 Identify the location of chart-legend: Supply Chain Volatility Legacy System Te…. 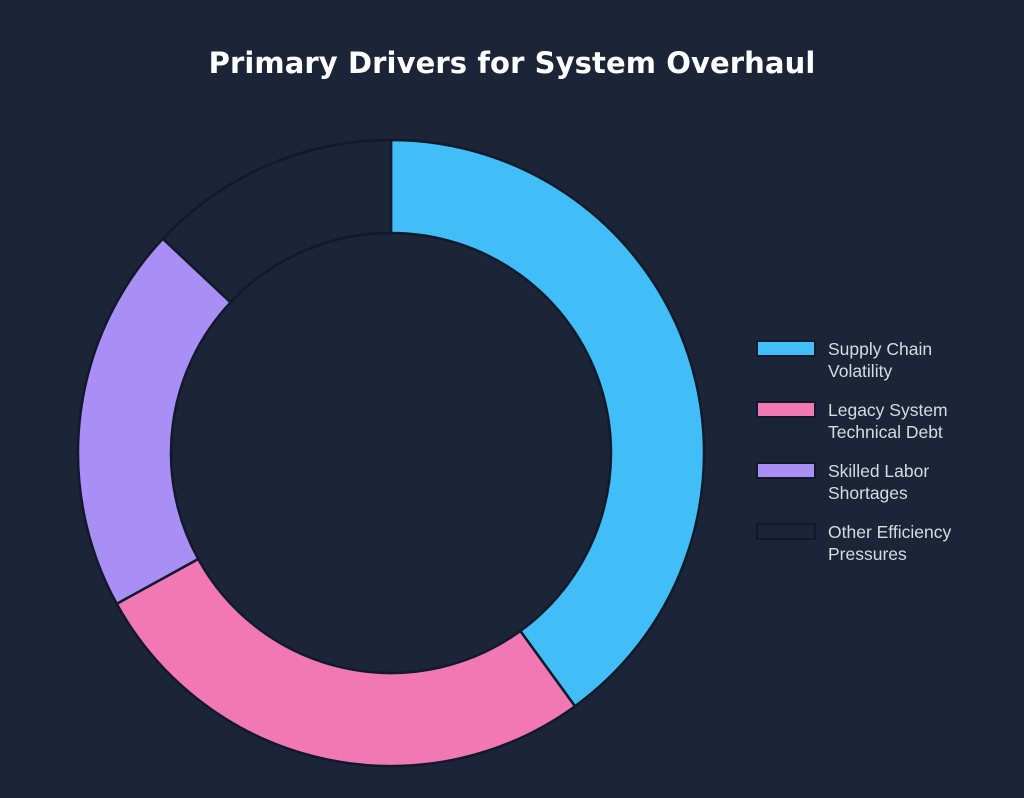
(886, 460).